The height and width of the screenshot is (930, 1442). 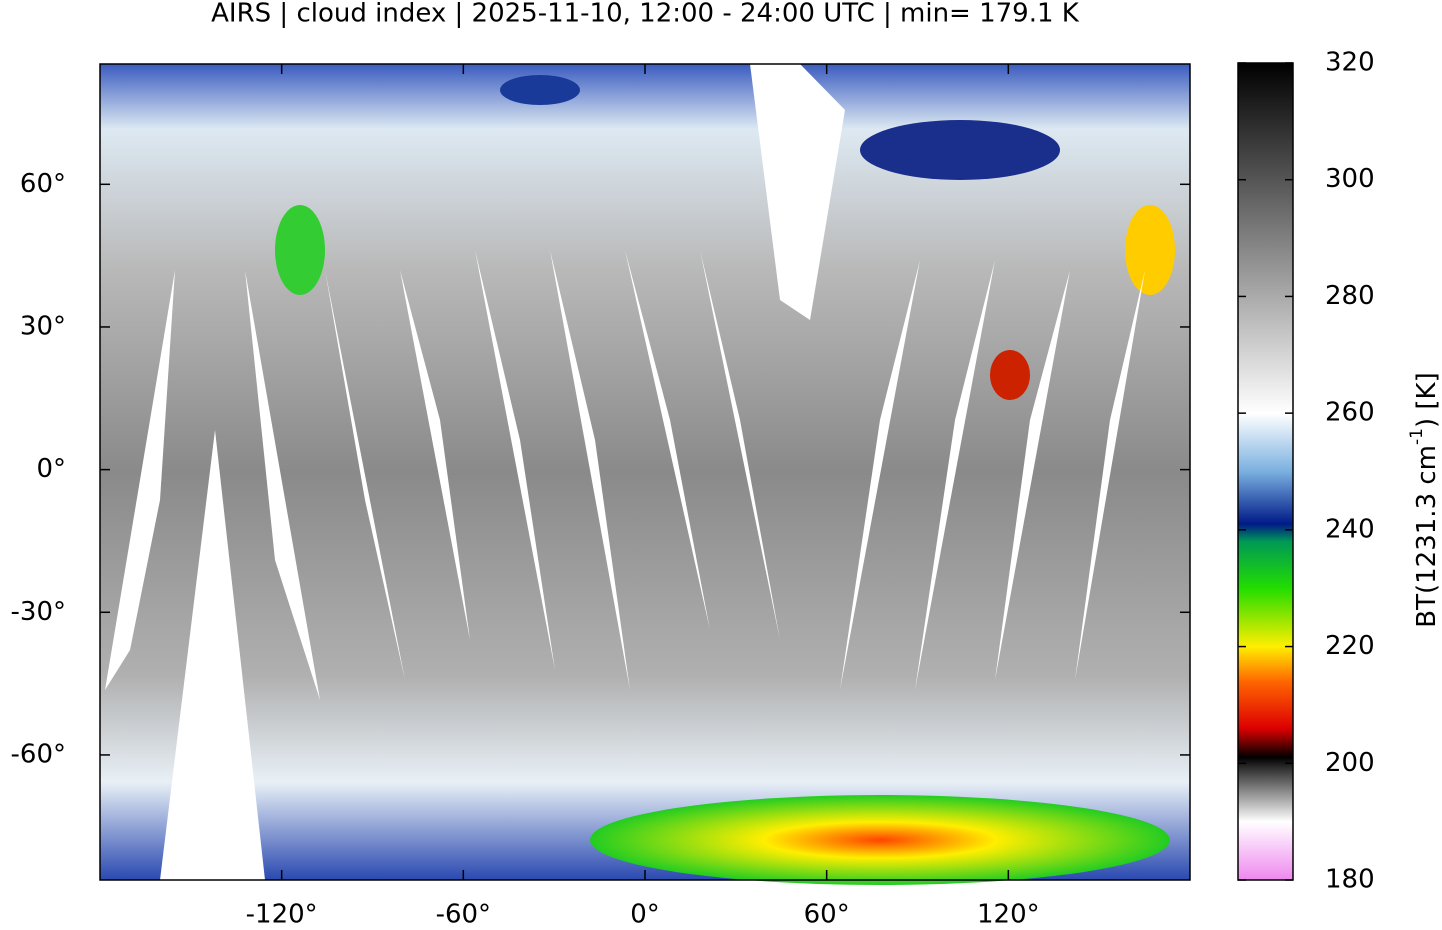 What do you see at coordinates (43, 326) in the screenshot?
I see `y-tick-label: 30°` at bounding box center [43, 326].